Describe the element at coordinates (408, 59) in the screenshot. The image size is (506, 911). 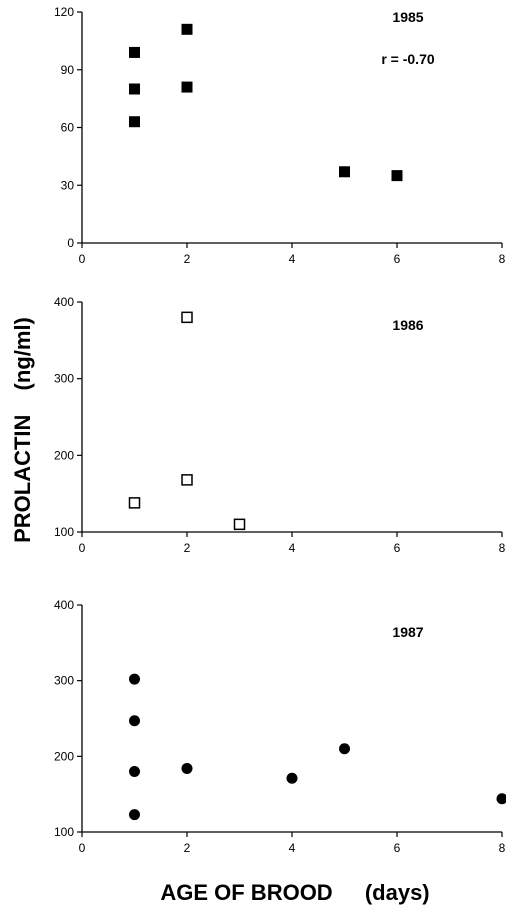
I see `correlation-annotation: r = -0.70` at that location.